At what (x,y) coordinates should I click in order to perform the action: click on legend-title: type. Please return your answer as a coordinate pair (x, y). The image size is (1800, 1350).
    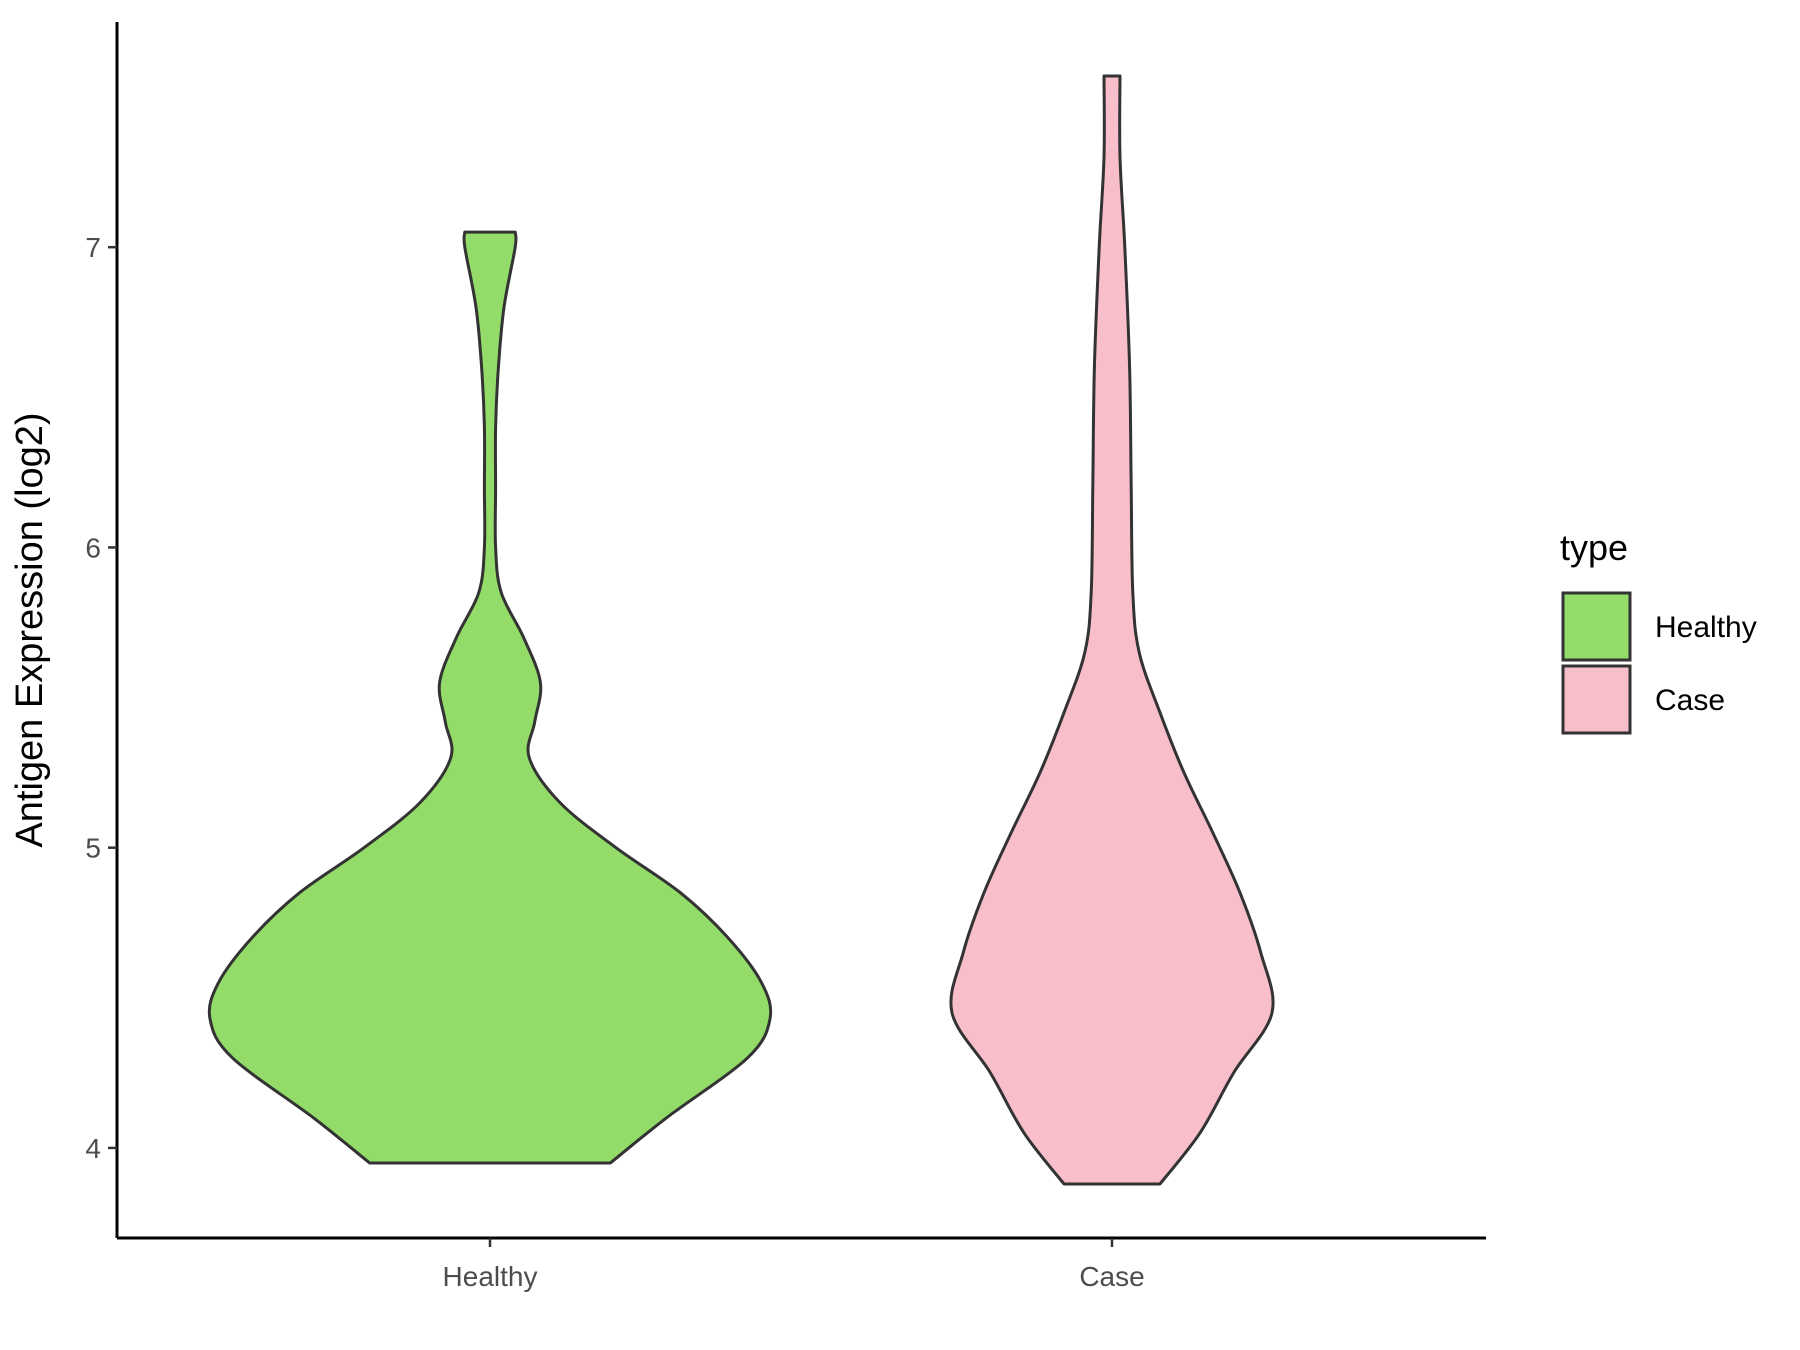
    Looking at the image, I should click on (1594, 547).